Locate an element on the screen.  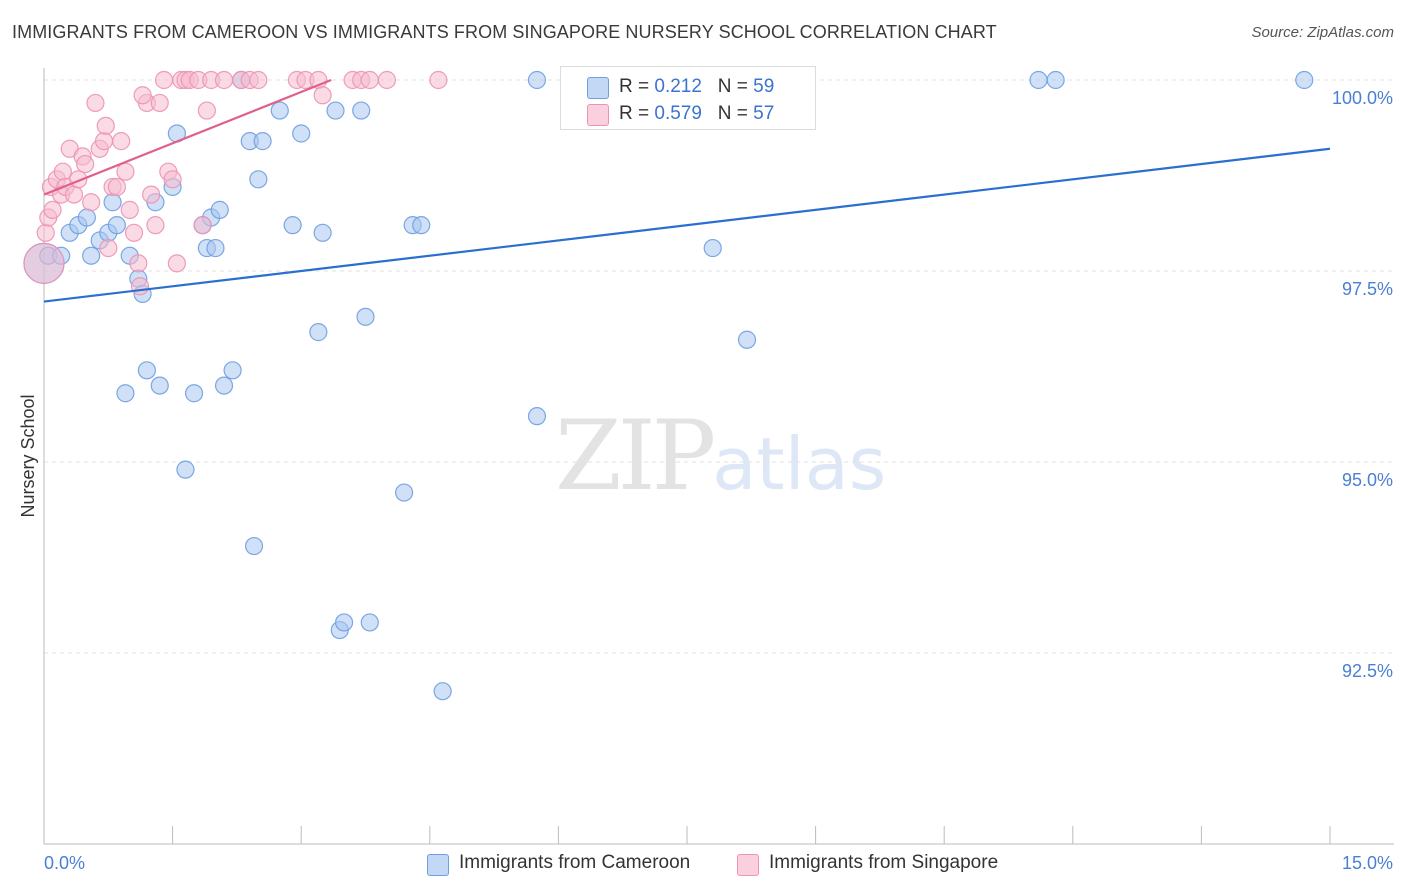
x-ticks is located at coordinates (687, 835).